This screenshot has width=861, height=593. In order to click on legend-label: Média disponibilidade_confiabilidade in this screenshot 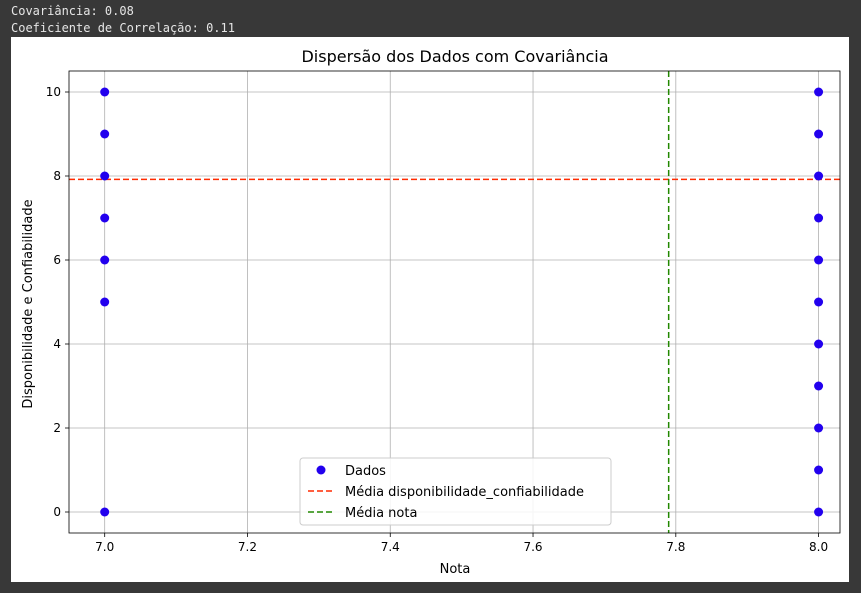, I will do `click(464, 492)`.